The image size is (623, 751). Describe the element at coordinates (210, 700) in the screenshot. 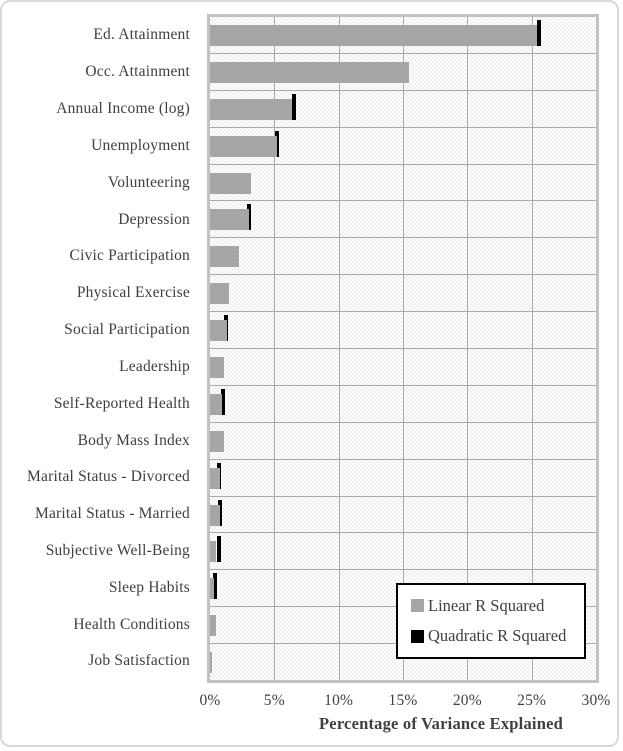

I see `x-tick-label: 0%` at that location.